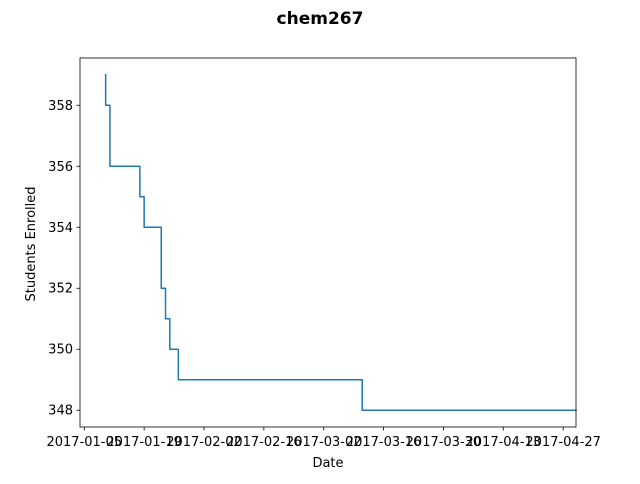 This screenshot has width=640, height=484. Describe the element at coordinates (60, 106) in the screenshot. I see `y-tick-label: 358` at that location.